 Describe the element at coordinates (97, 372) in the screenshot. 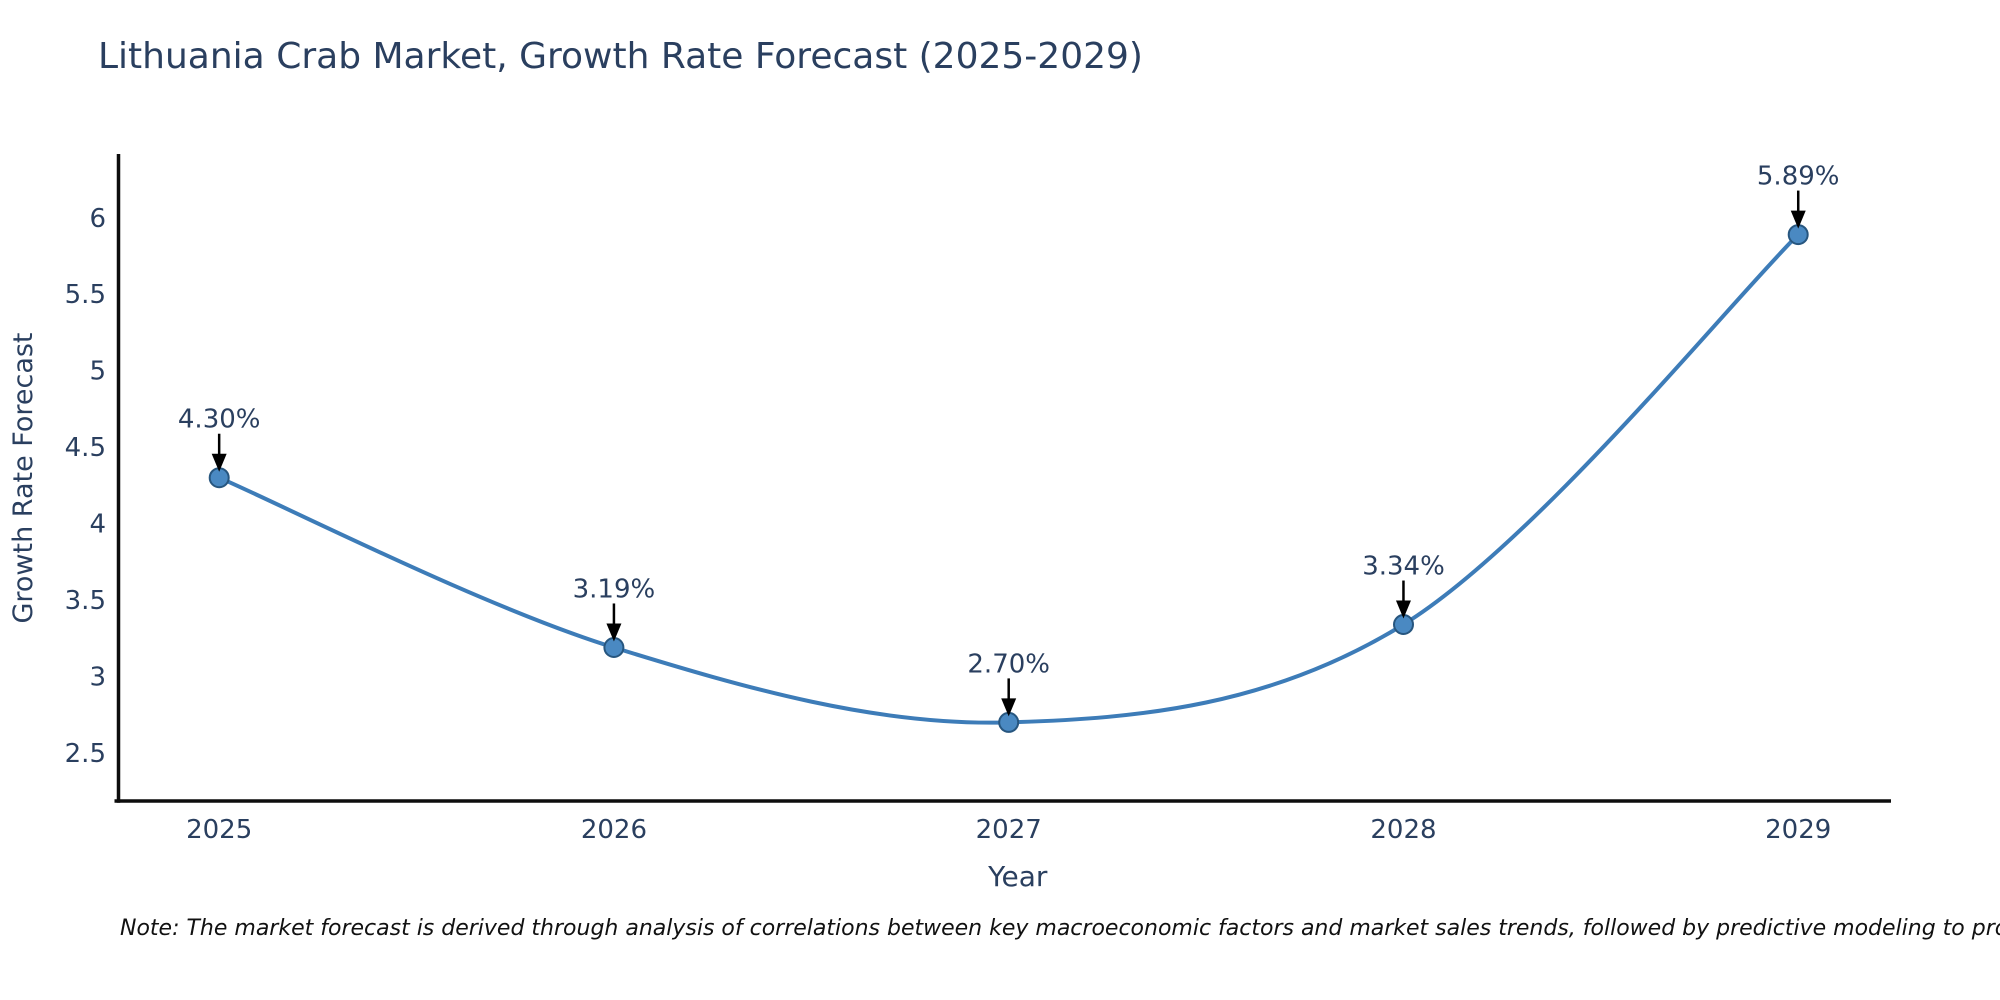

I see `y-tick-label: 5` at that location.